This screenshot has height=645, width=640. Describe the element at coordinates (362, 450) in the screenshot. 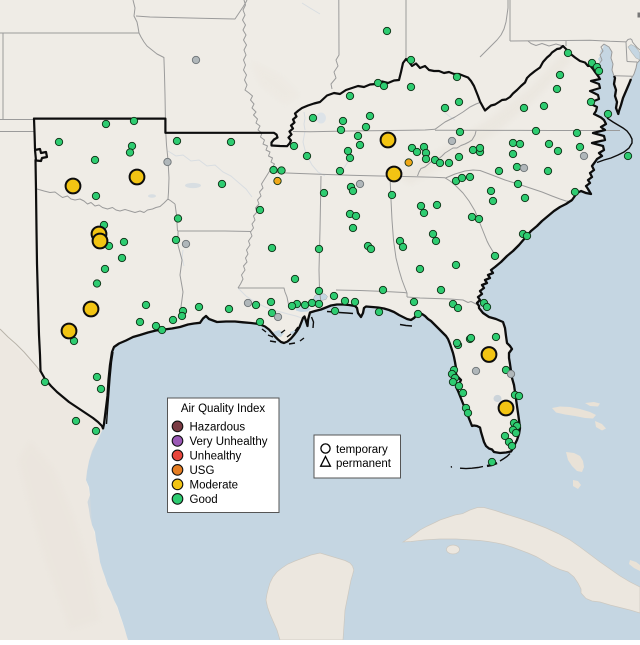

I see `svg-text: temporary` at that location.